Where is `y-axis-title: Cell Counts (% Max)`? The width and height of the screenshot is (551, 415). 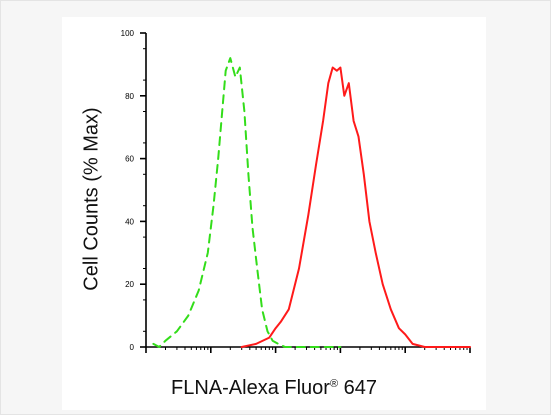
y-axis-title: Cell Counts (% Max) is located at coordinates (91, 199).